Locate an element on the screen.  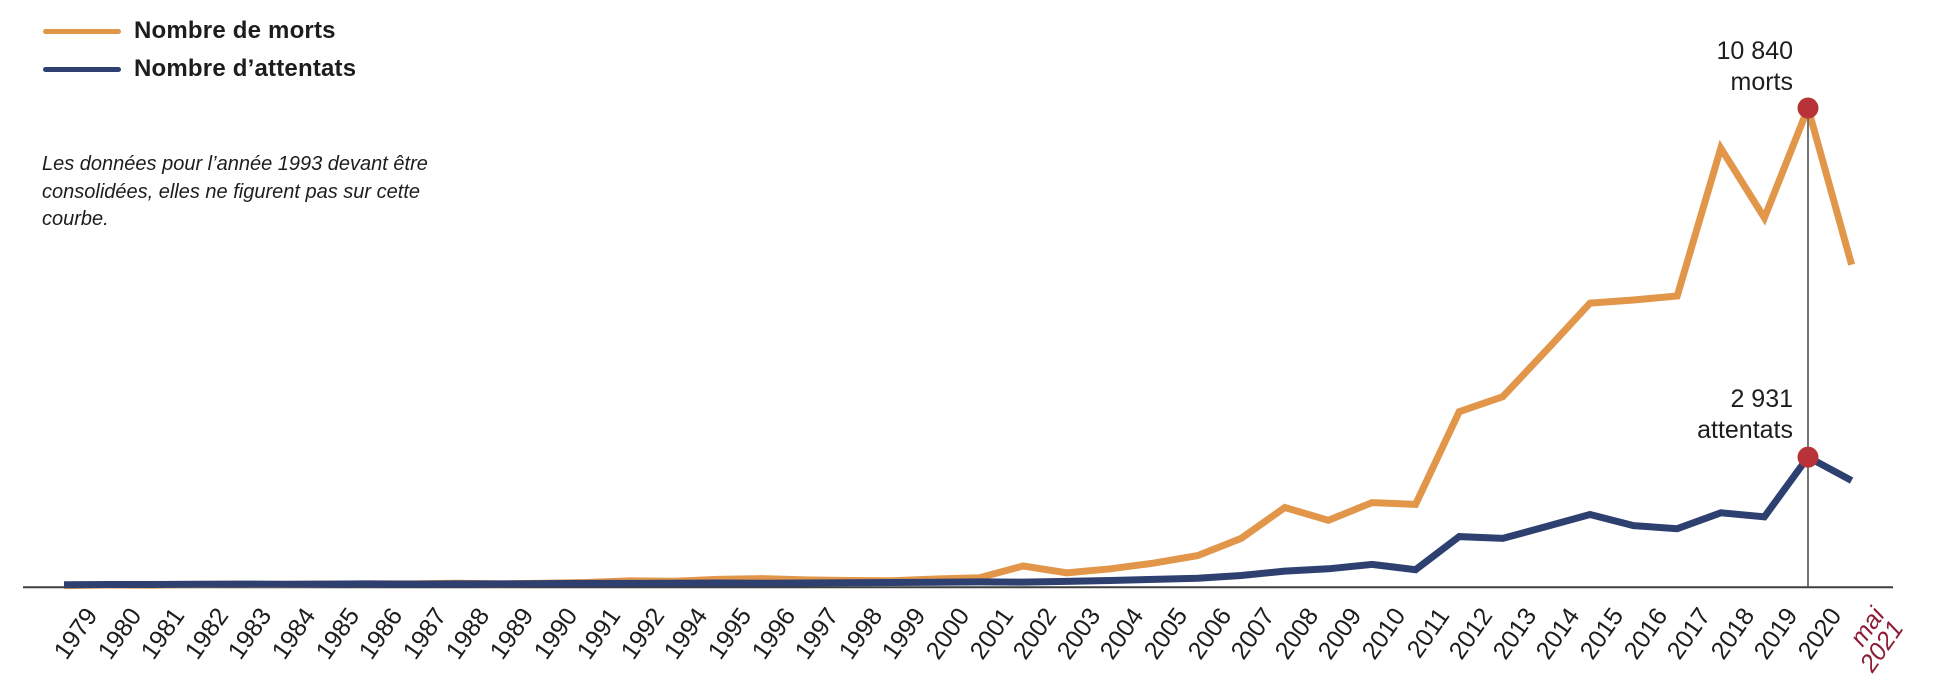
annotation-attentats-unit: attentats is located at coordinates (1745, 429).